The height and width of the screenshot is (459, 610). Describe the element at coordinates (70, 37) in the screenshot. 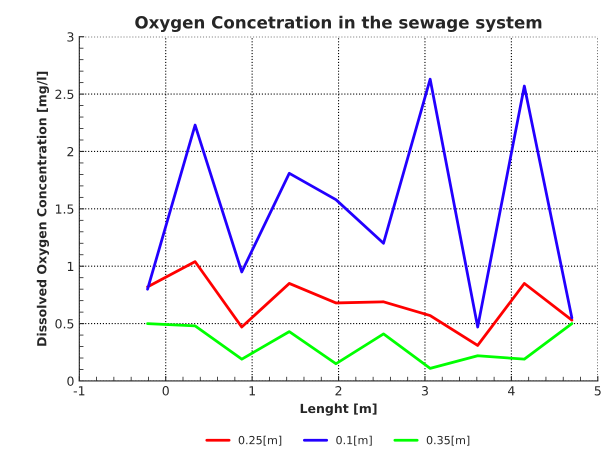

I see `y-tick-label: 3` at that location.